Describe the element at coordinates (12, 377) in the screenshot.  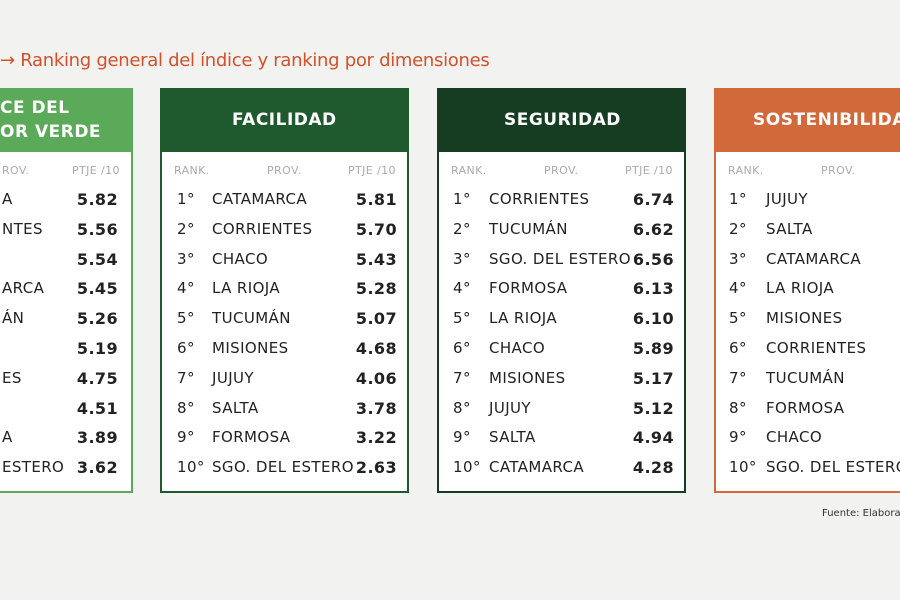
I see `province: ES` at that location.